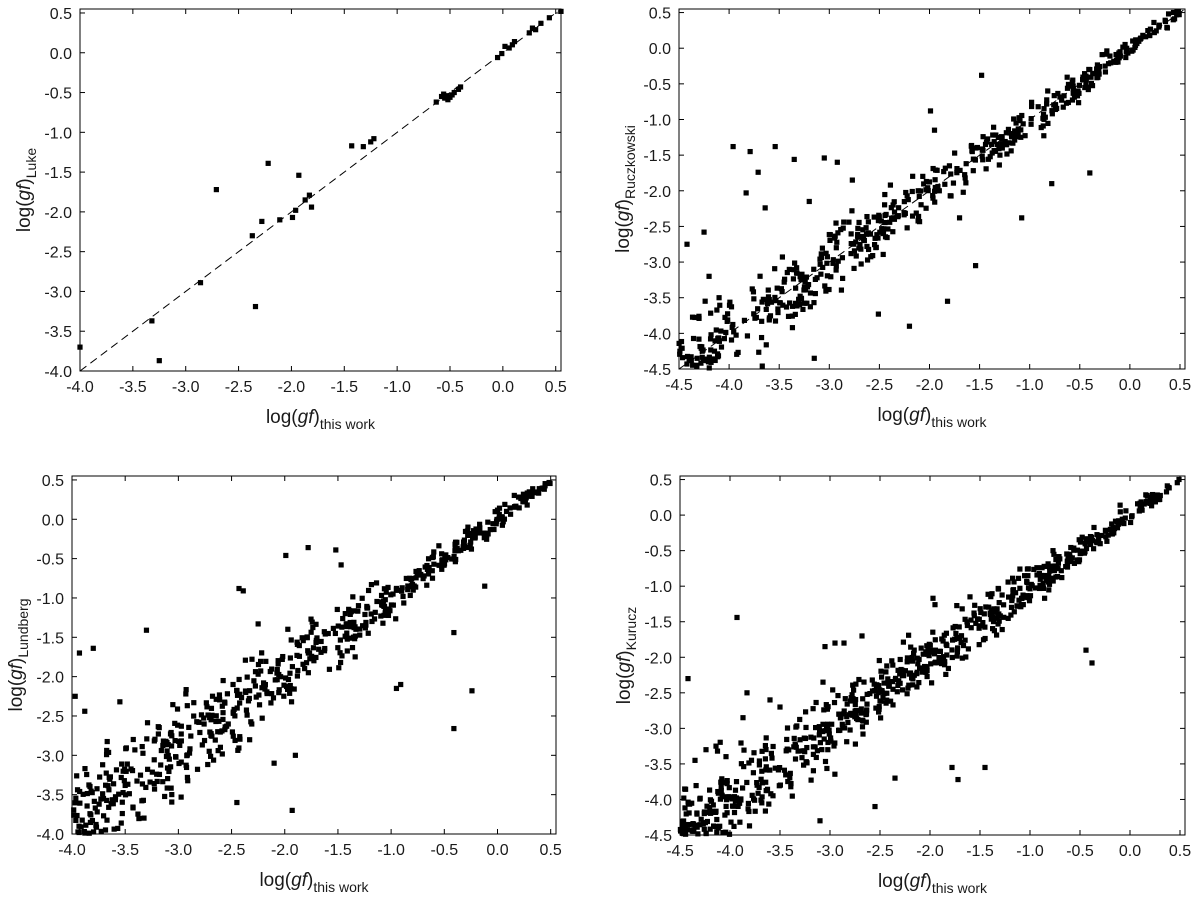 The height and width of the screenshot is (902, 1200). Describe the element at coordinates (679, 385) in the screenshot. I see `x-tick-label: -4.5` at that location.